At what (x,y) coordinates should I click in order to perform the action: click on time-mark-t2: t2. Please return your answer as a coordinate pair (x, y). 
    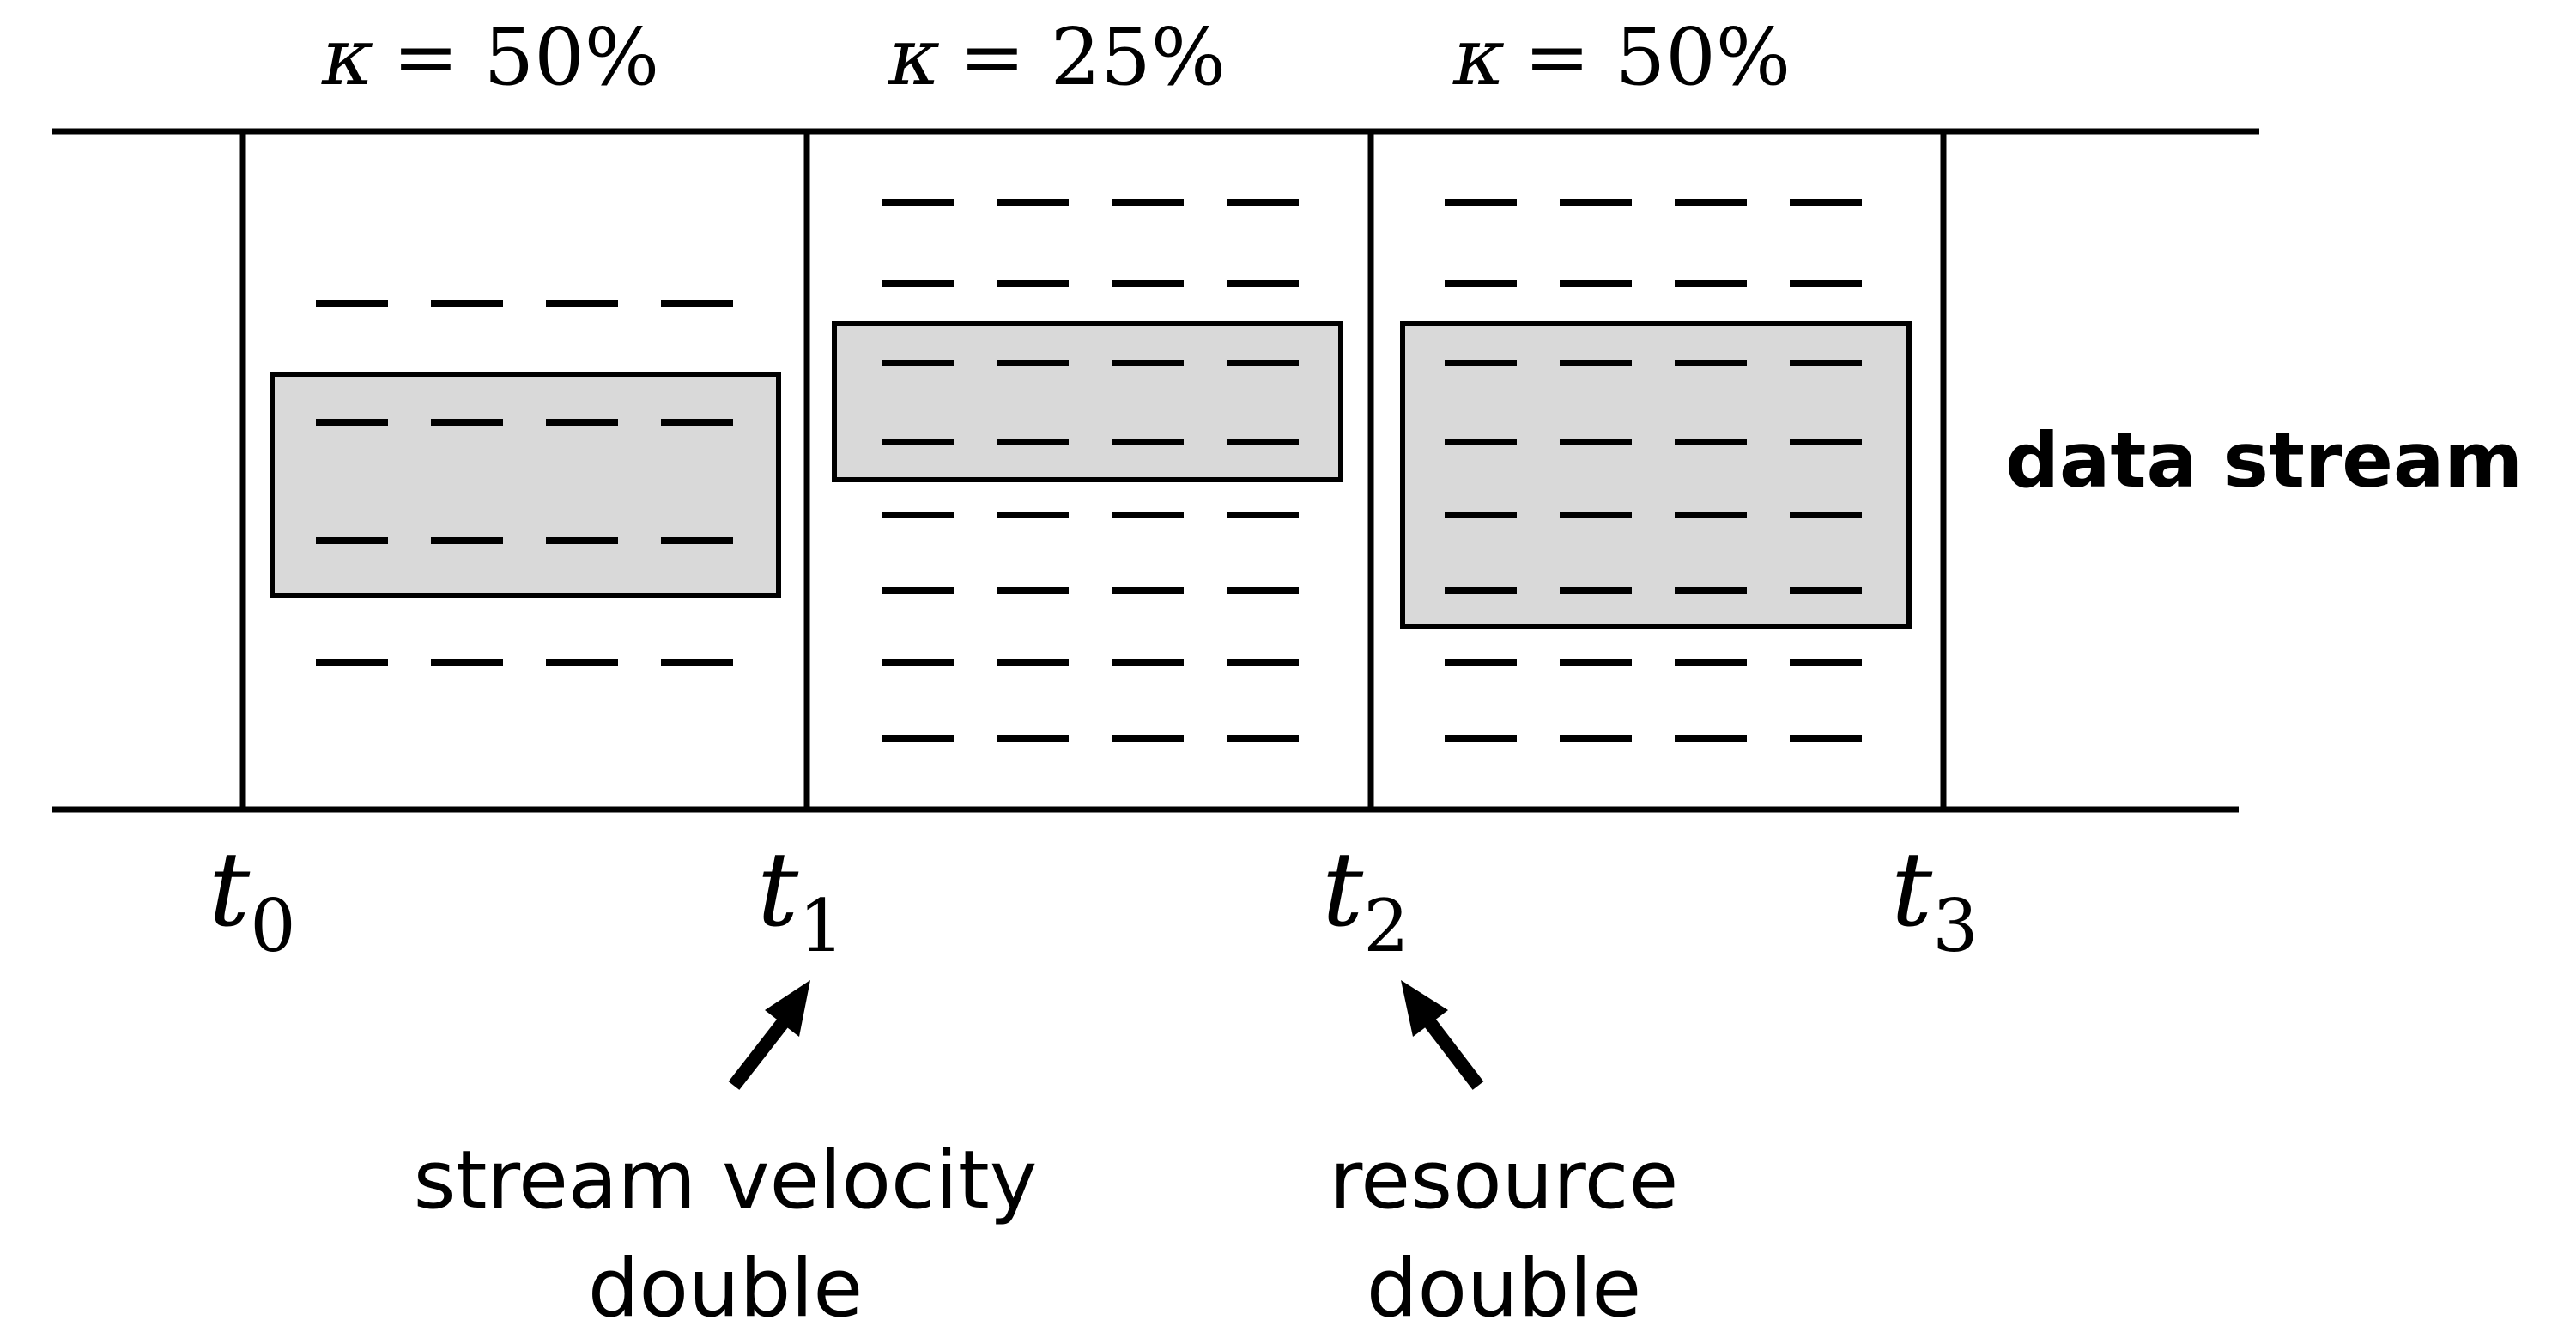
    Looking at the image, I should click on (1365, 899).